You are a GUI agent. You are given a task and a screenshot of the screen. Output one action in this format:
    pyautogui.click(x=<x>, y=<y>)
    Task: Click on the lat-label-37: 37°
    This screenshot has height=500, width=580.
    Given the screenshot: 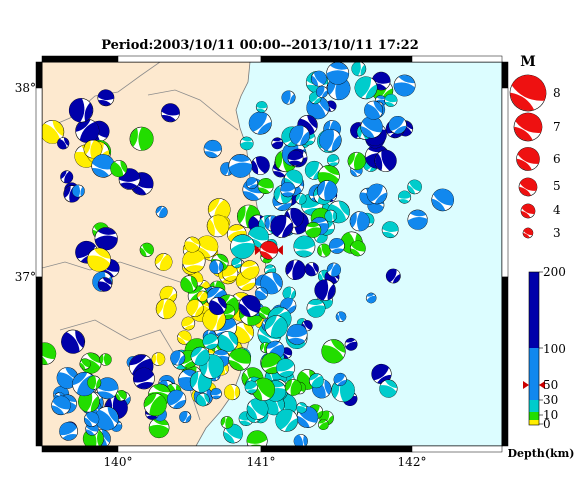 What is the action you would take?
    pyautogui.click(x=25, y=277)
    